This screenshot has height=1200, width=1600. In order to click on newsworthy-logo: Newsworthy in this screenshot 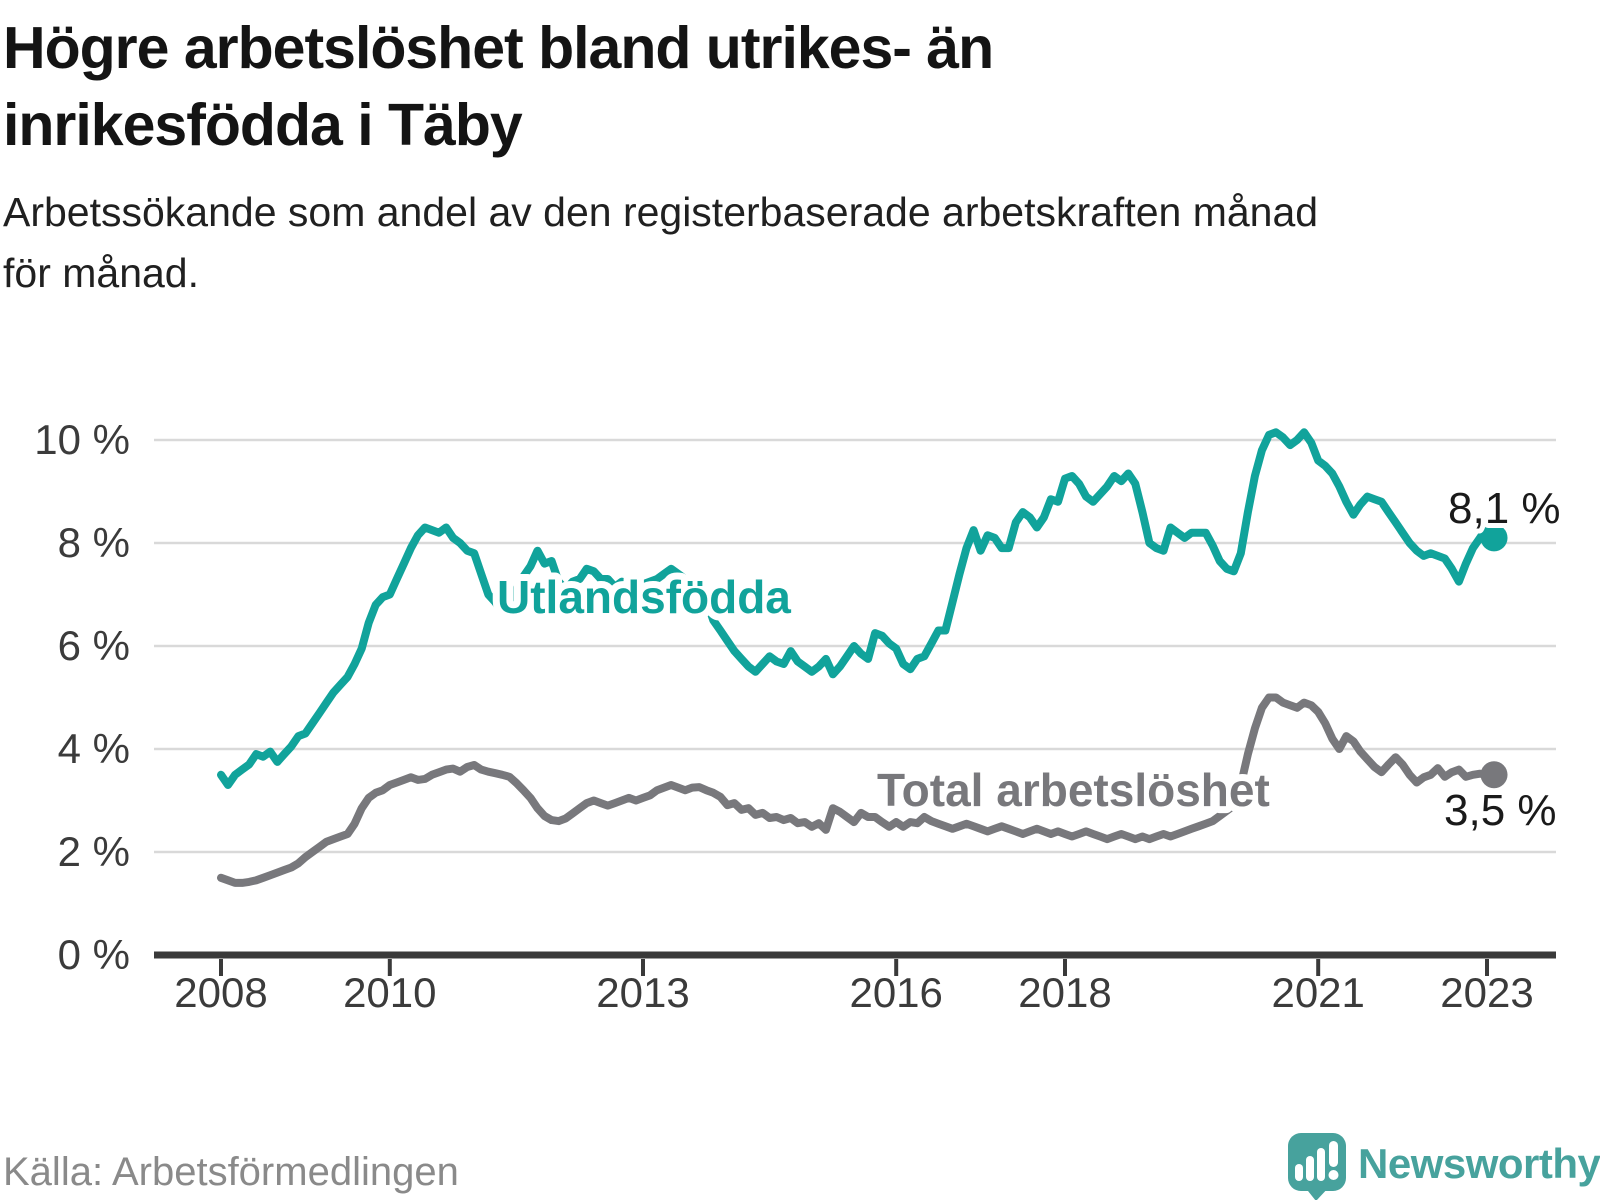, I will do `click(1444, 1166)`.